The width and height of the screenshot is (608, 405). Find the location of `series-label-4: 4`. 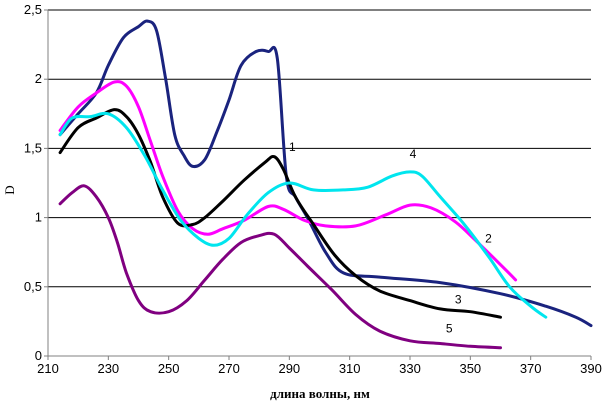

series-label-4: 4 is located at coordinates (413, 154).